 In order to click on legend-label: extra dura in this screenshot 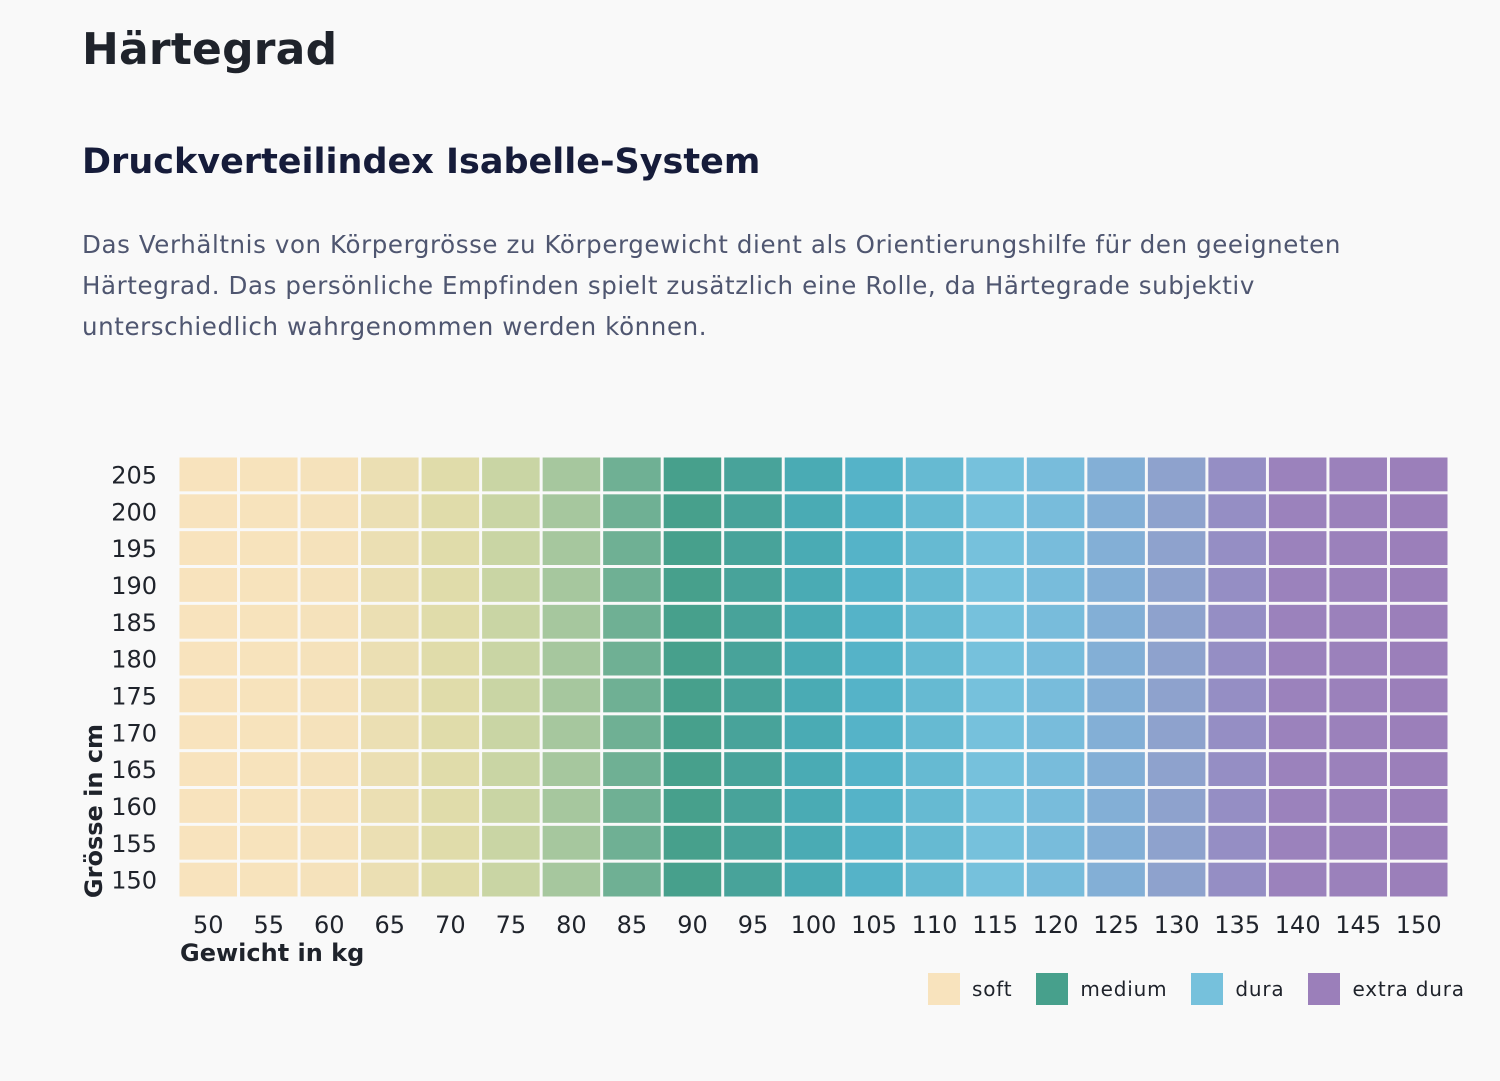, I will do `click(1408, 989)`.